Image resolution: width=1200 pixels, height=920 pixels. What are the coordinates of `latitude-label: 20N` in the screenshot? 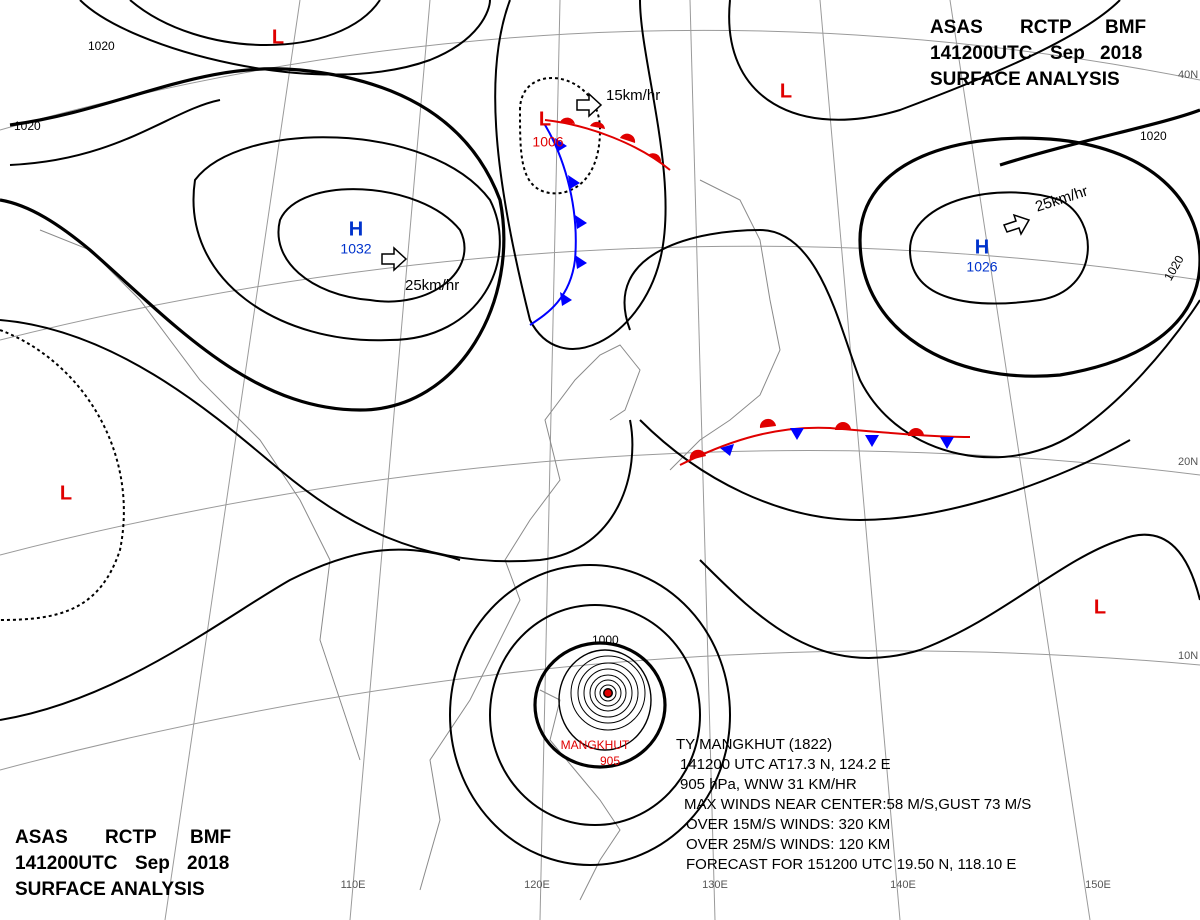 It's located at (1188, 462).